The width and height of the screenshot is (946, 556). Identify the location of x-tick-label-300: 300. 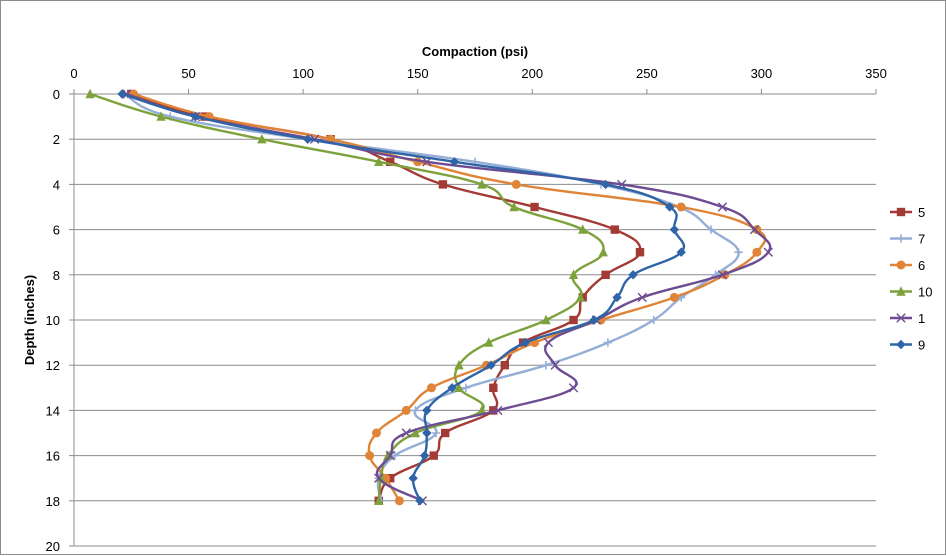
(762, 73).